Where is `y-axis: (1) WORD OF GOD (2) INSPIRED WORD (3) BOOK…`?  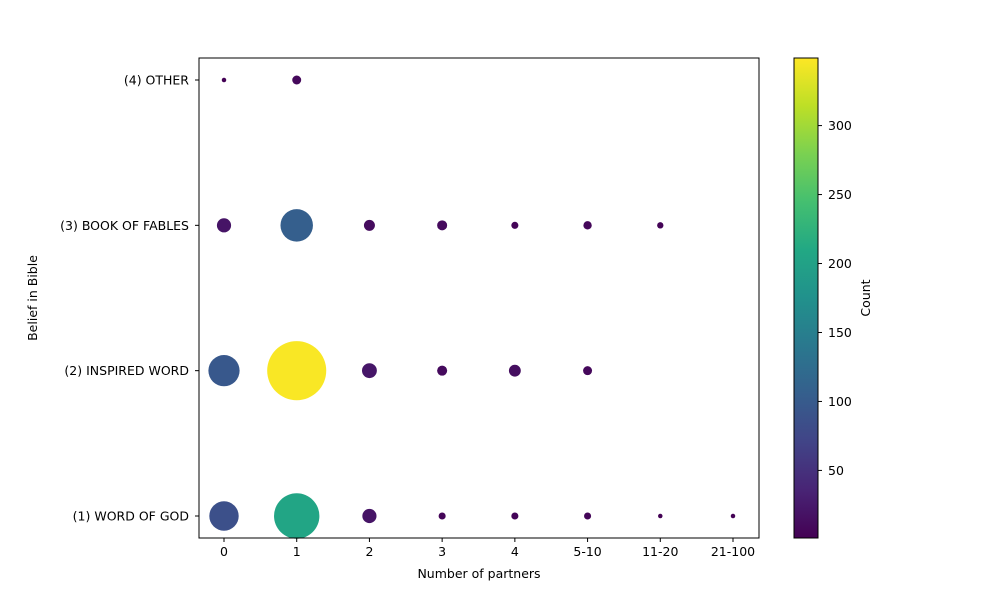
y-axis: (1) WORD OF GOD (2) INSPIRED WORD (3) BOOK… is located at coordinates (129, 298).